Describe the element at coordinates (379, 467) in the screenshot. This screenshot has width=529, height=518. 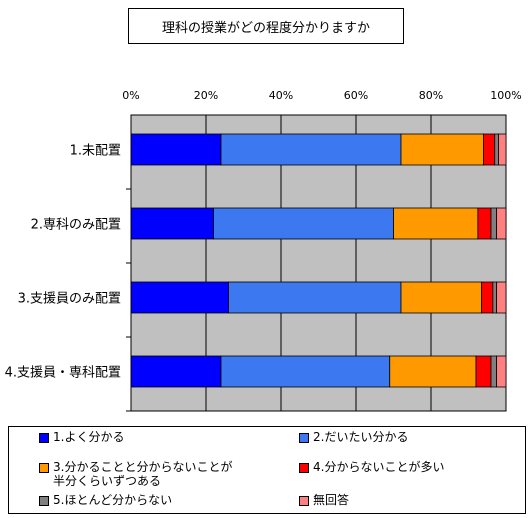
I see `legend-label: 4.分からないことが多い` at that location.